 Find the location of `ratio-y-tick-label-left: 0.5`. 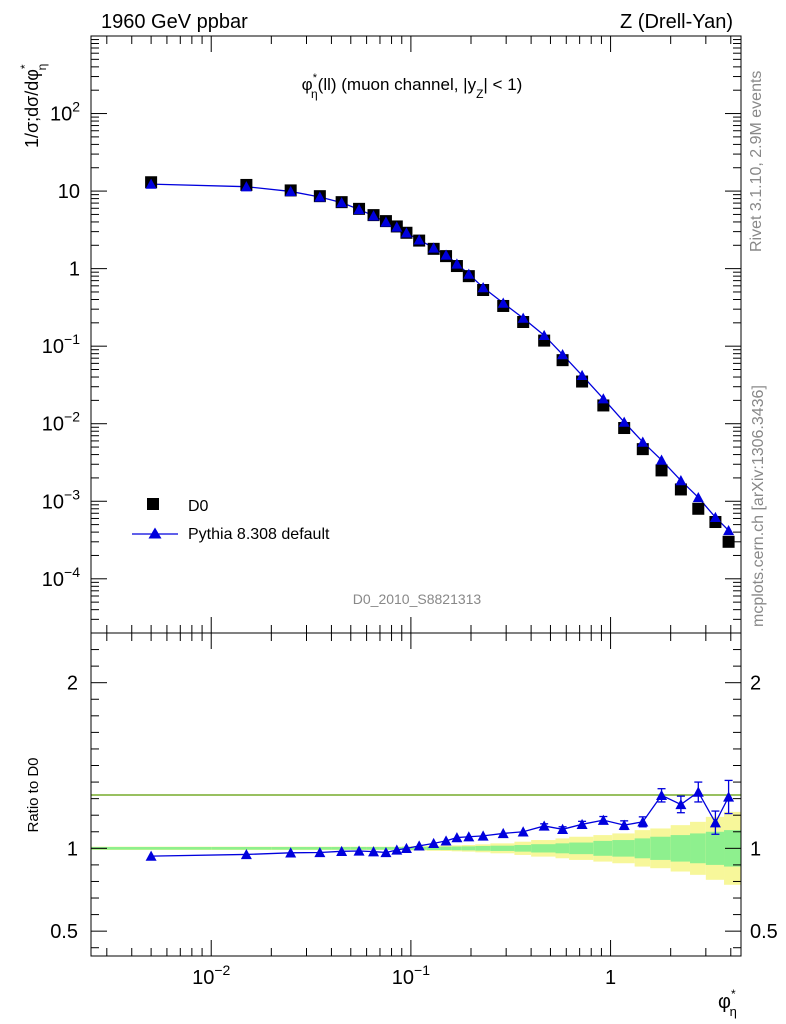

ratio-y-tick-label-left: 0.5 is located at coordinates (64, 932).